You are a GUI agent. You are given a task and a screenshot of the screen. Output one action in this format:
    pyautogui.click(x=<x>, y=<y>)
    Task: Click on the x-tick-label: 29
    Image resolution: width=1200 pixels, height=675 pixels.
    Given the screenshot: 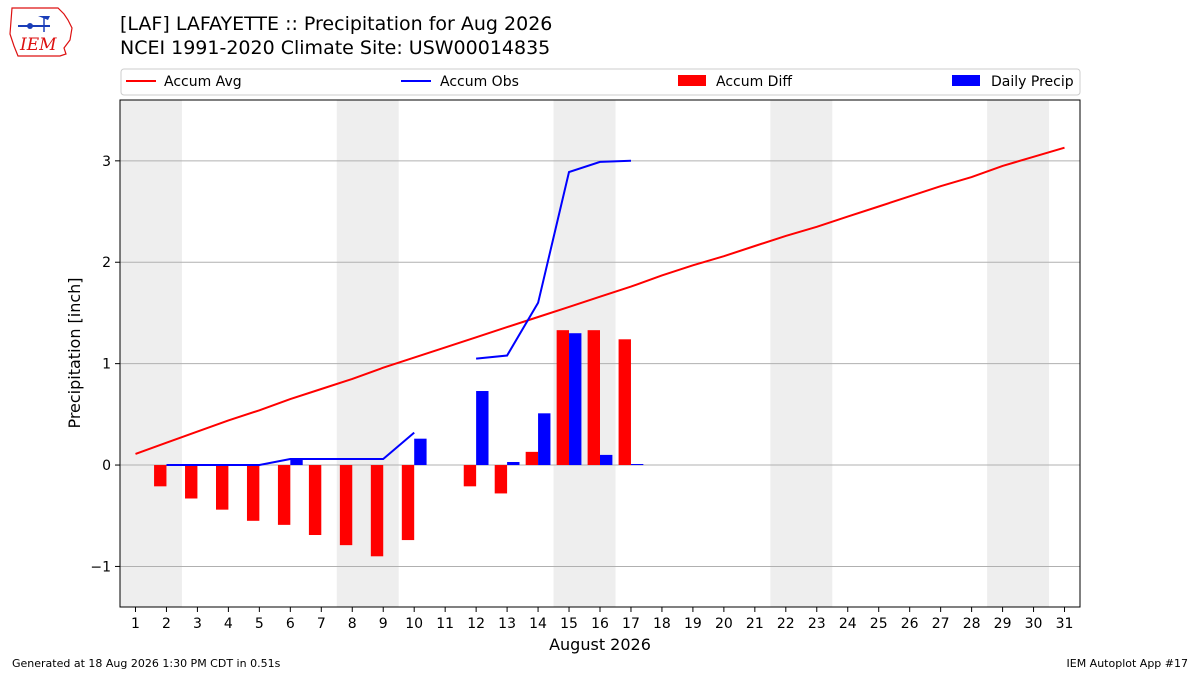 What is the action you would take?
    pyautogui.click(x=1003, y=624)
    